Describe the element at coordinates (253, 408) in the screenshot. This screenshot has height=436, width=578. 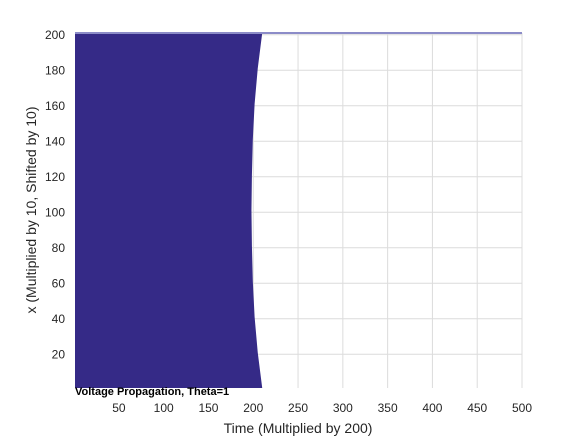
I see `x-tick-label: 200` at that location.